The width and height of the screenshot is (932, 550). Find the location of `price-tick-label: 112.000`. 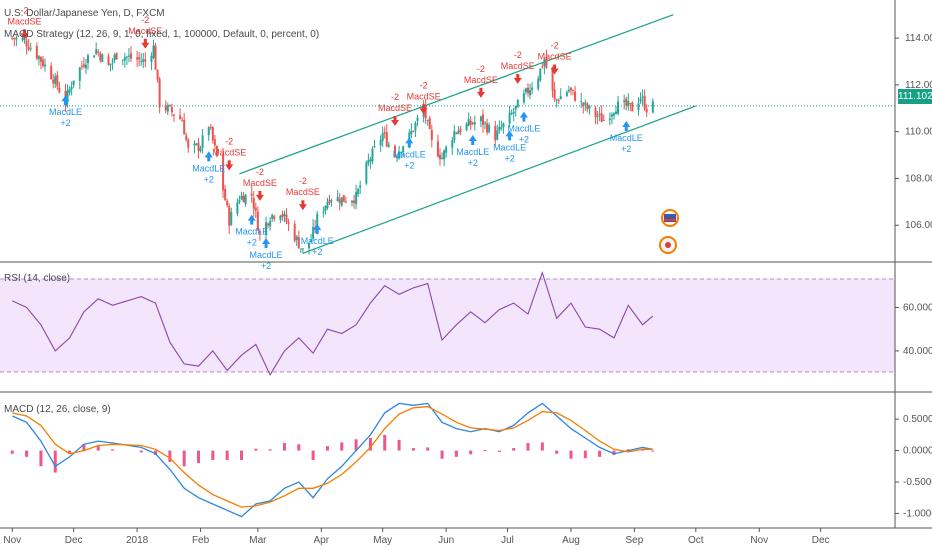

price-tick-label: 112.000 is located at coordinates (918, 85).